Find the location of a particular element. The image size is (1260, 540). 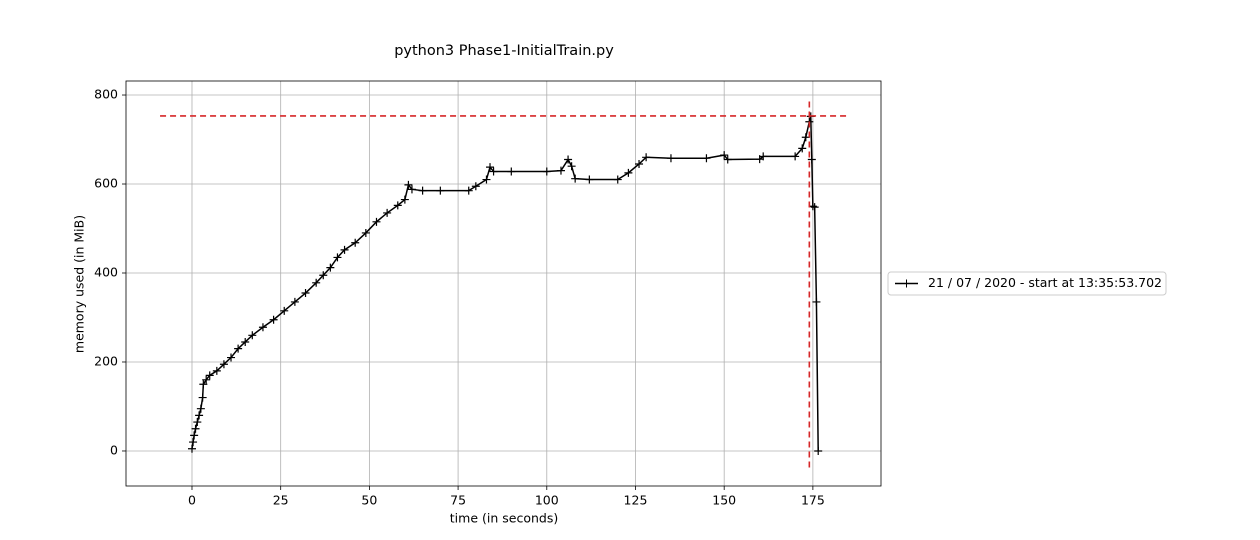

legend-label: 21 / 07 / 2020 - start at 13:35:53.702 is located at coordinates (1045, 282).